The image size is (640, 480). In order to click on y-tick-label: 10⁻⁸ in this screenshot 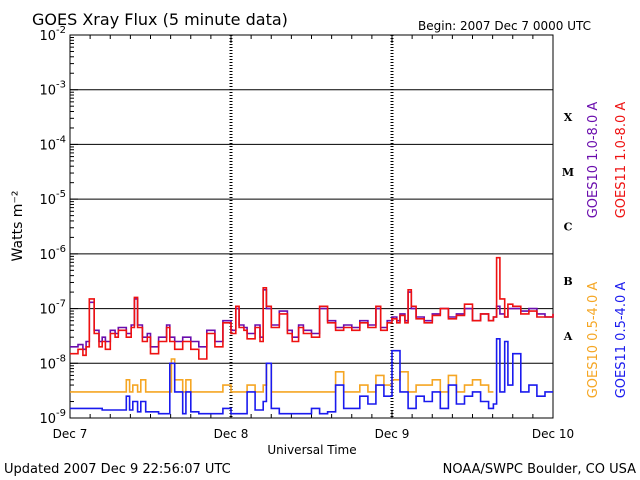, I will do `click(52, 362)`.